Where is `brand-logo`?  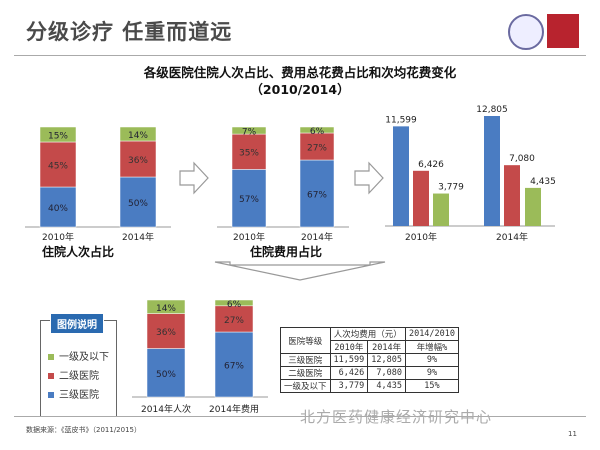 brand-logo is located at coordinates (563, 31).